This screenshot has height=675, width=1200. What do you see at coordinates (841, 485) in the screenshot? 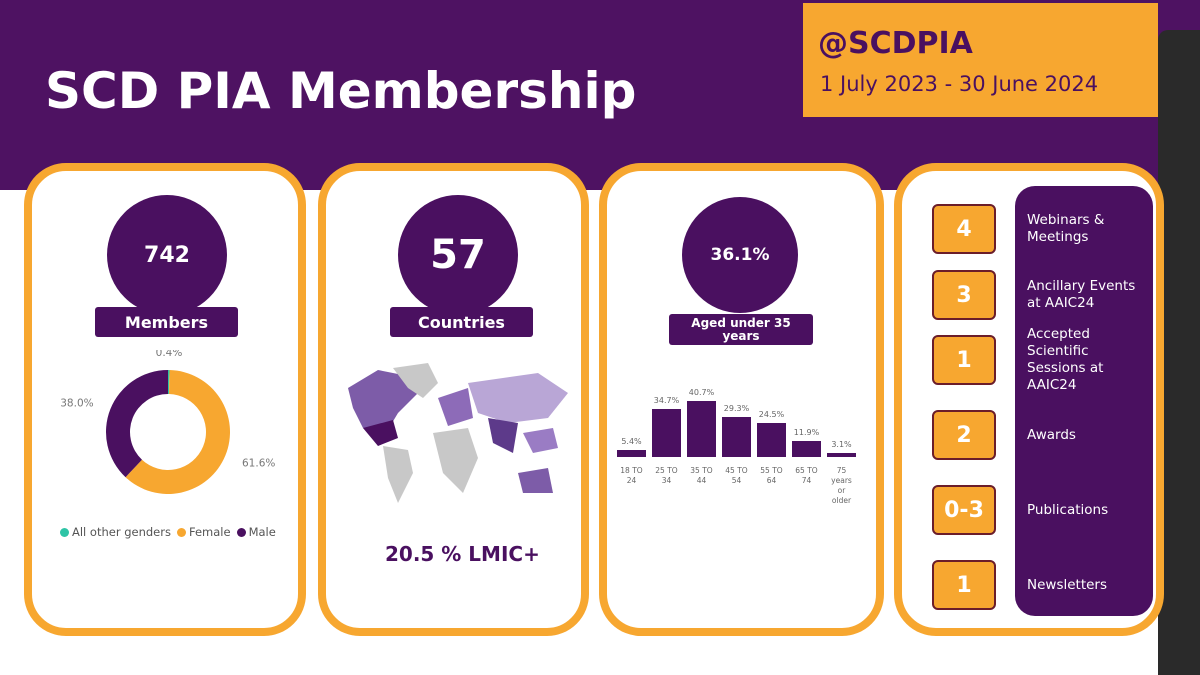
I see `x-tick-label: 75 years or older` at bounding box center [841, 485].